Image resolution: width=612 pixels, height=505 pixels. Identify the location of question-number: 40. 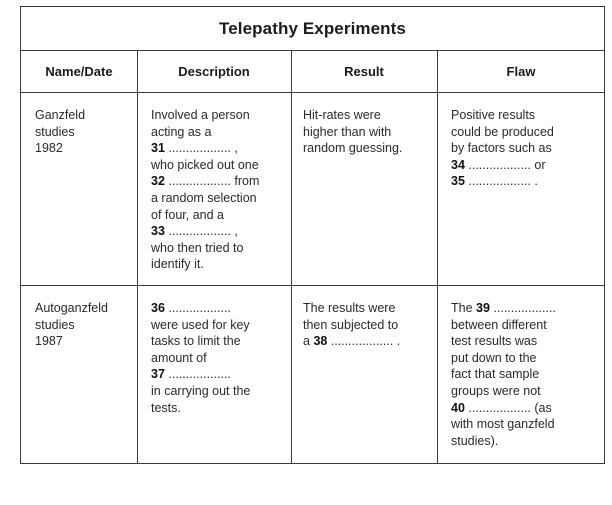
(458, 407).